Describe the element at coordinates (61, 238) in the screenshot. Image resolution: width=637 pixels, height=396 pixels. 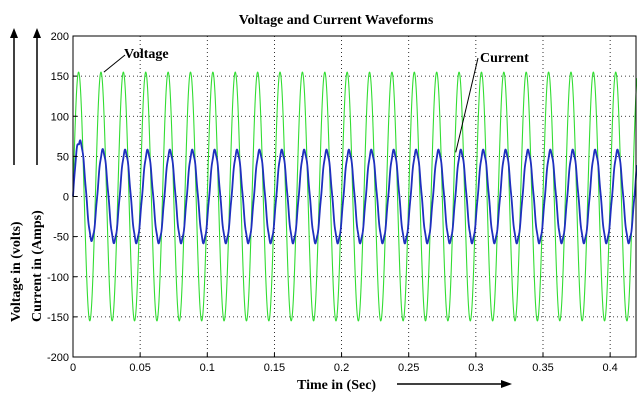
I see `y-tick-label: -50` at that location.